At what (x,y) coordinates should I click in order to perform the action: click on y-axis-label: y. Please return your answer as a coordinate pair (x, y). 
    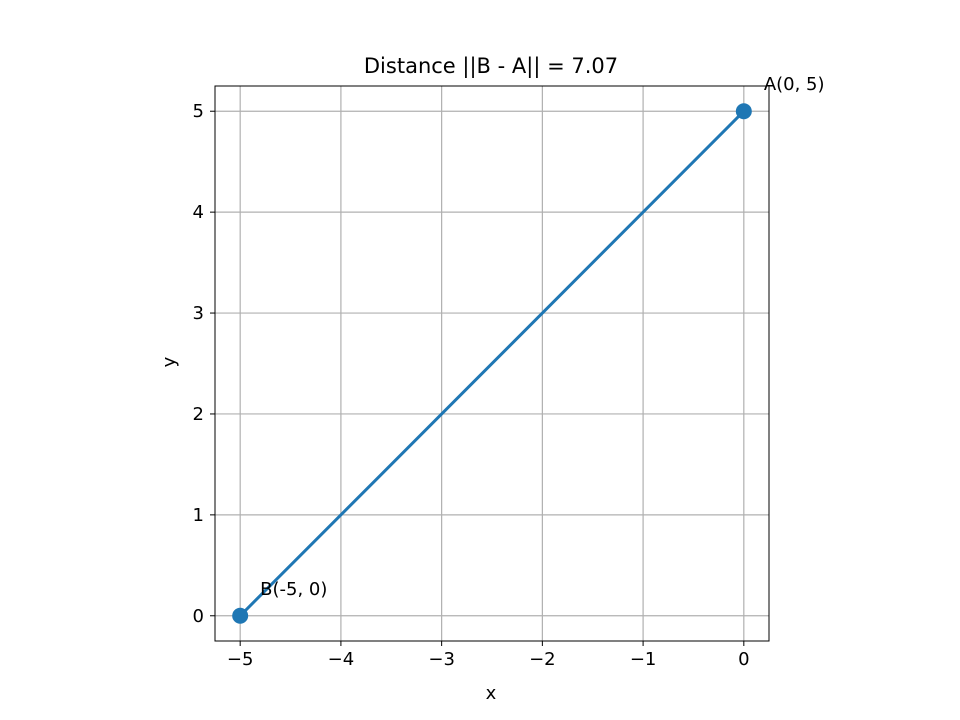
    Looking at the image, I should click on (169, 361).